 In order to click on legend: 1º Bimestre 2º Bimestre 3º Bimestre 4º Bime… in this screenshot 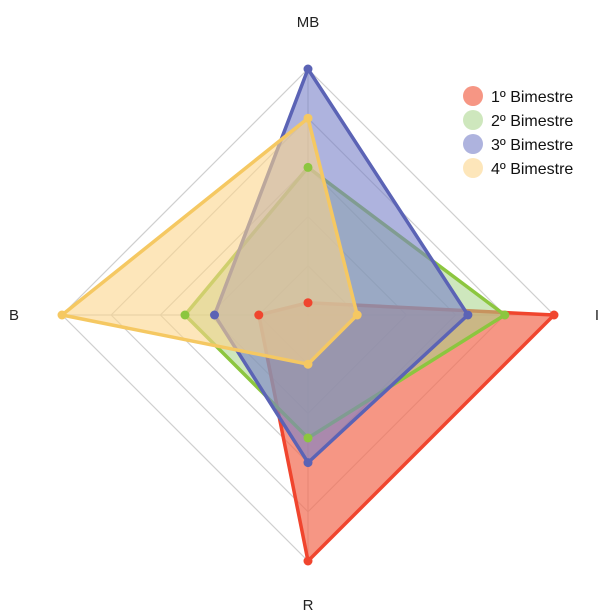, I will do `click(518, 132)`.